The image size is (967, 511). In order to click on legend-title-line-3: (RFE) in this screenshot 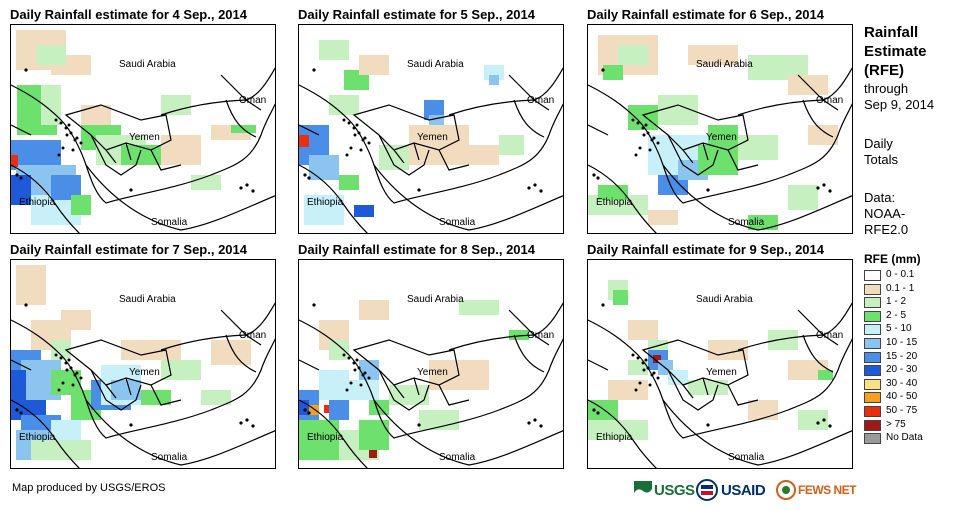, I will do `click(884, 70)`.